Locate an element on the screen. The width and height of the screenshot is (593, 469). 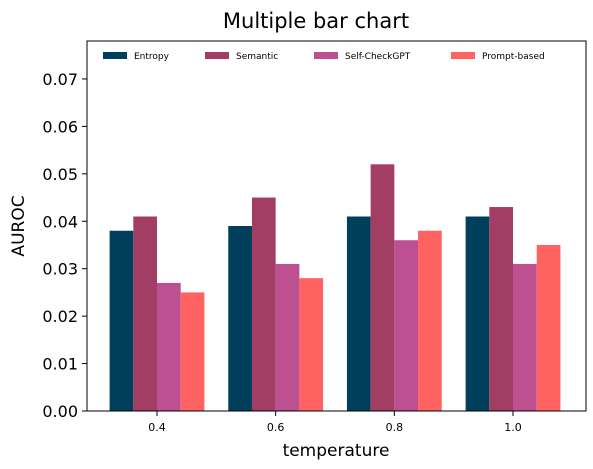
x-tick-label: 0.8 is located at coordinates (395, 427).